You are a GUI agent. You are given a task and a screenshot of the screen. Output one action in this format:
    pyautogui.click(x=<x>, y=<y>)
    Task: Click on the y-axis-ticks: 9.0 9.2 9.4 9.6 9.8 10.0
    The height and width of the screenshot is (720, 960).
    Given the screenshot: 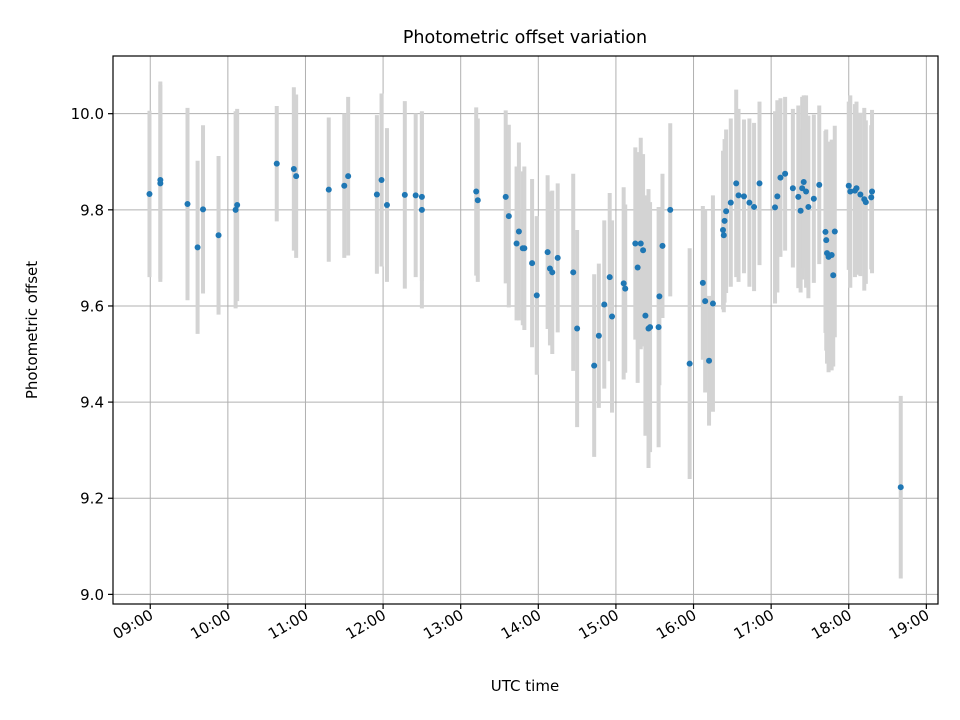 What is the action you would take?
    pyautogui.click(x=92, y=354)
    